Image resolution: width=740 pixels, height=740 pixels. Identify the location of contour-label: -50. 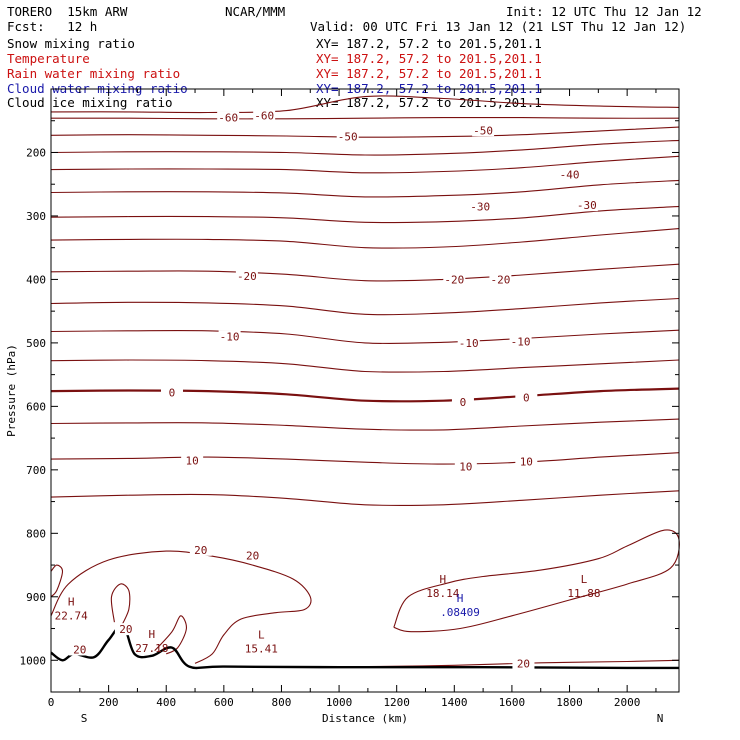
(483, 130).